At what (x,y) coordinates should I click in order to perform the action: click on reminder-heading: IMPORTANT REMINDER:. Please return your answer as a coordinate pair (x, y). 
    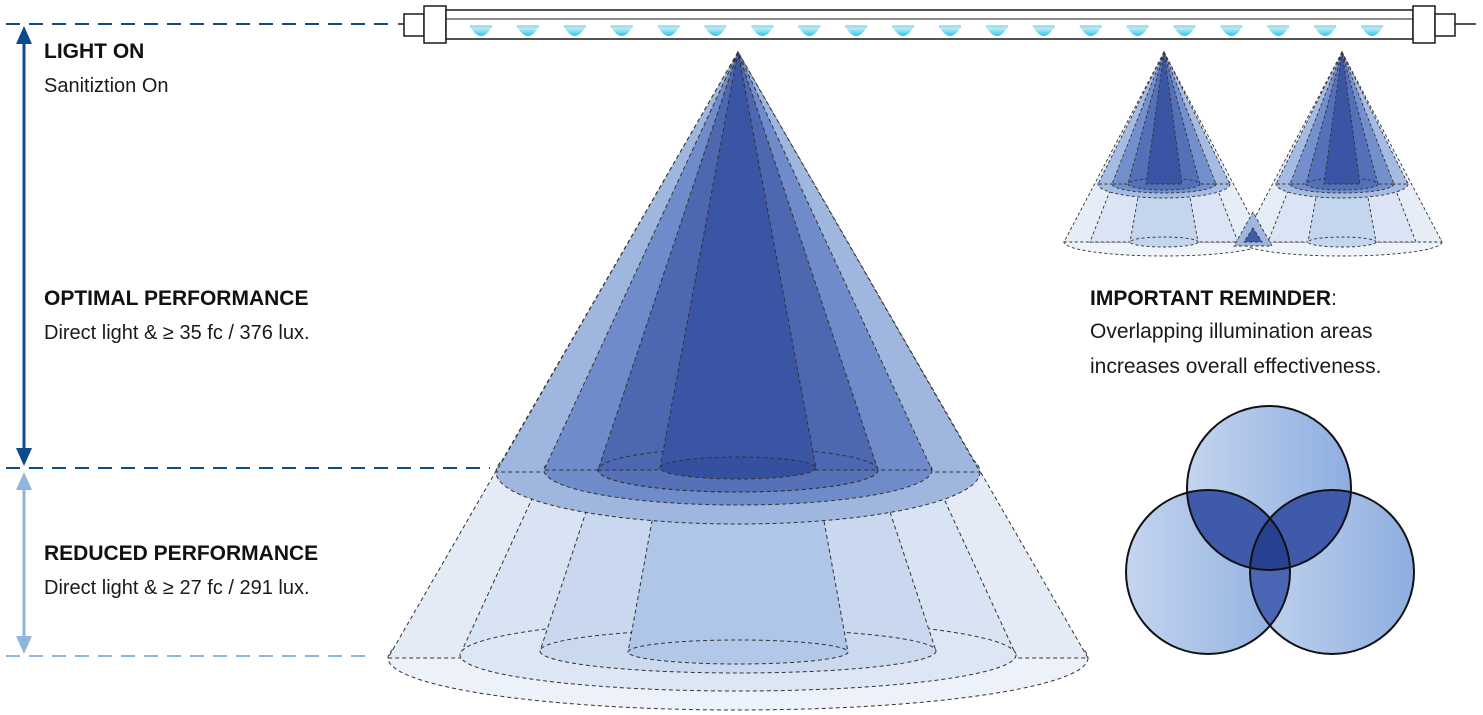
    Looking at the image, I should click on (1213, 299).